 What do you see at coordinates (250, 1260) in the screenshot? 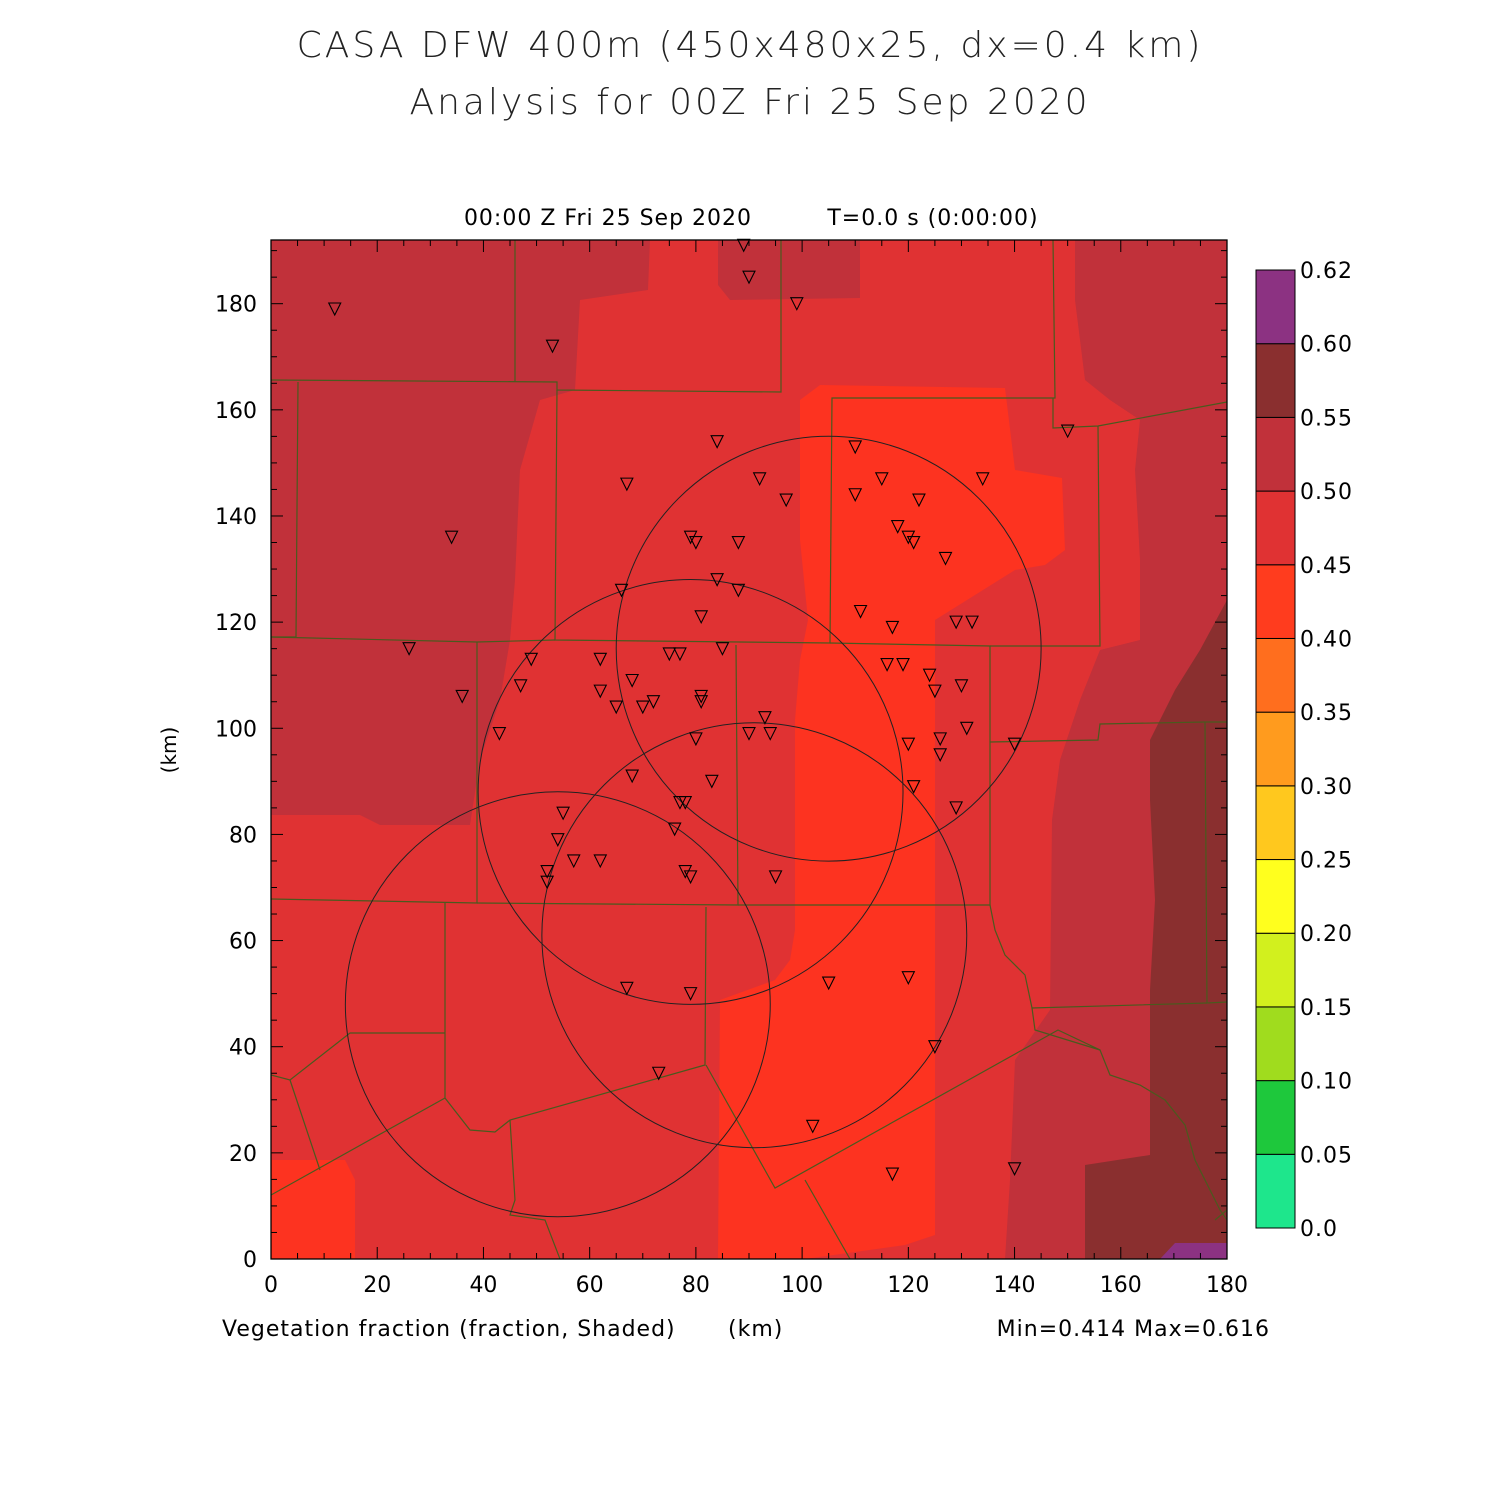
I see `y-tick-label: 0` at bounding box center [250, 1260].